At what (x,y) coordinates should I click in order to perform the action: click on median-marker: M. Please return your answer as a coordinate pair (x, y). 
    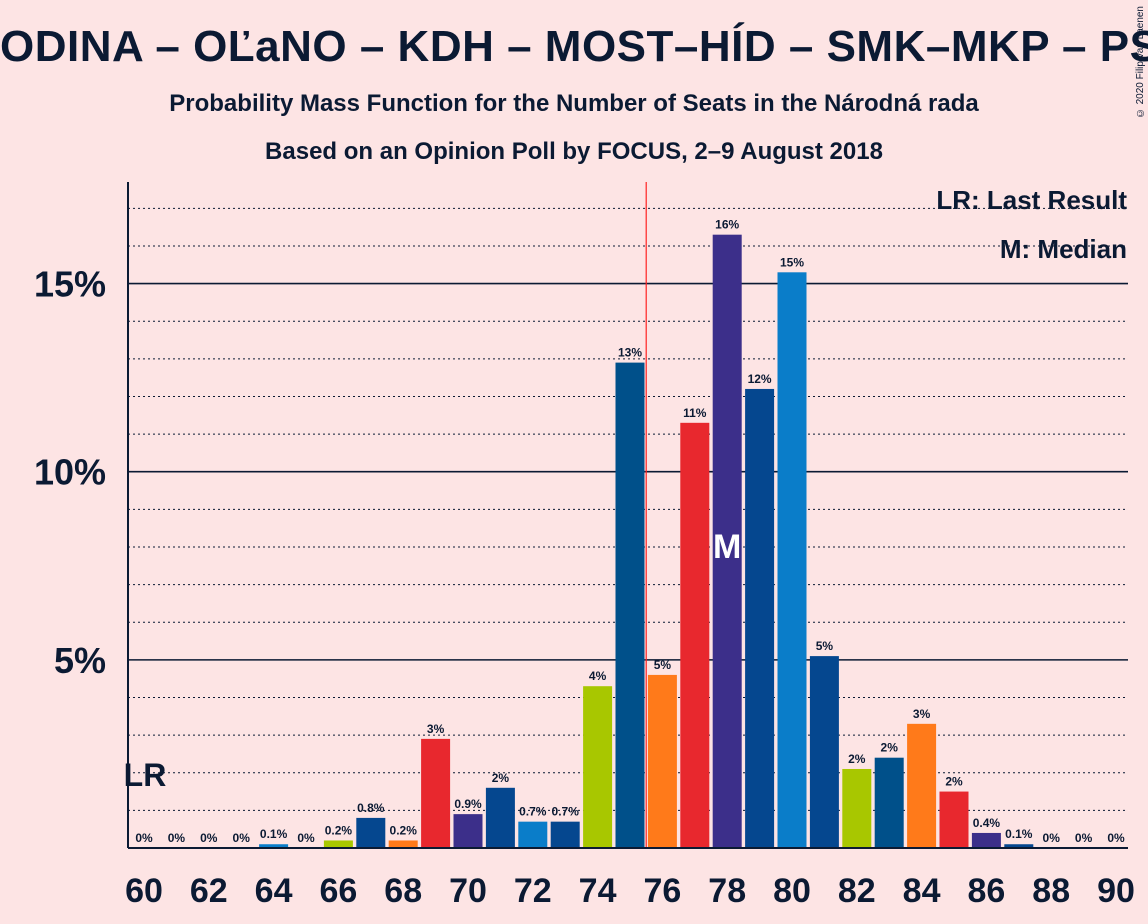
    Looking at the image, I should click on (727, 547).